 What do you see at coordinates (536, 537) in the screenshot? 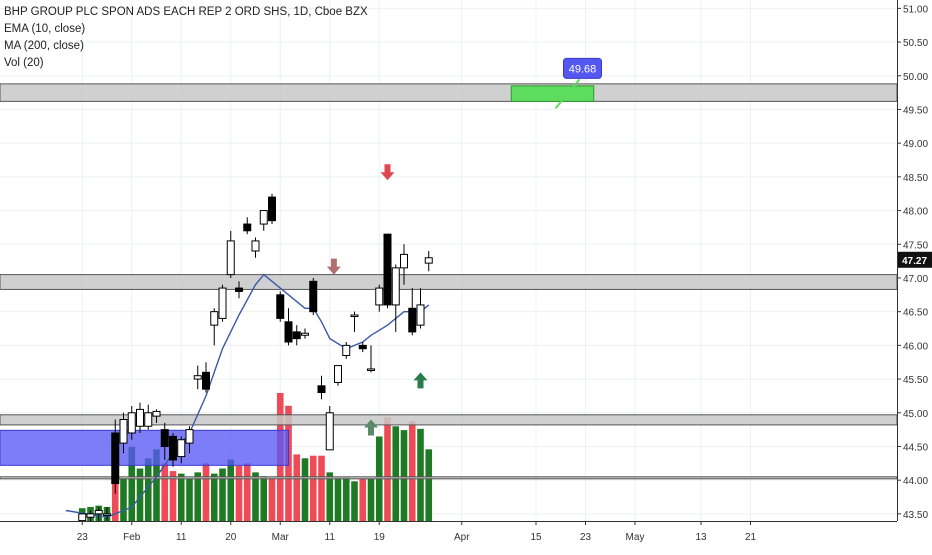
I see `time-tick-label: 15` at bounding box center [536, 537].